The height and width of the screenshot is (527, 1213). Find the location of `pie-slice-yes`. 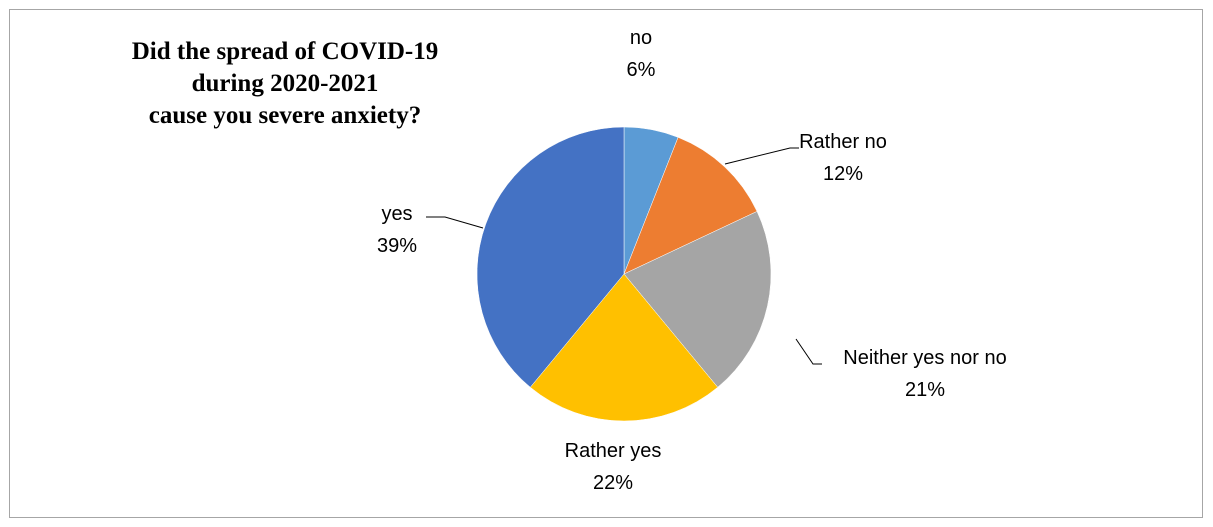

pie-slice-yes is located at coordinates (550, 257).